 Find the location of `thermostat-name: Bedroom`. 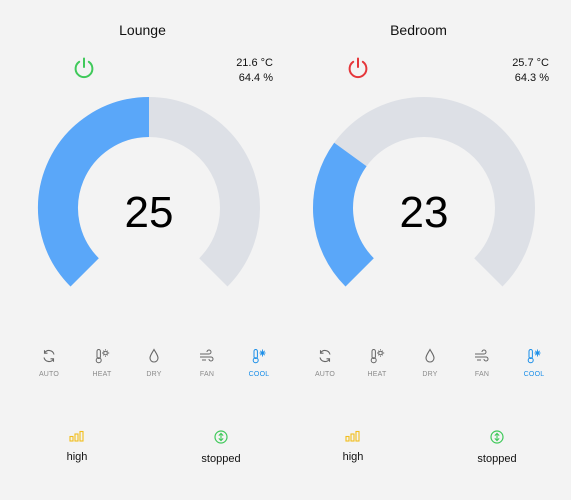

thermostat-name: Bedroom is located at coordinates (418, 30).